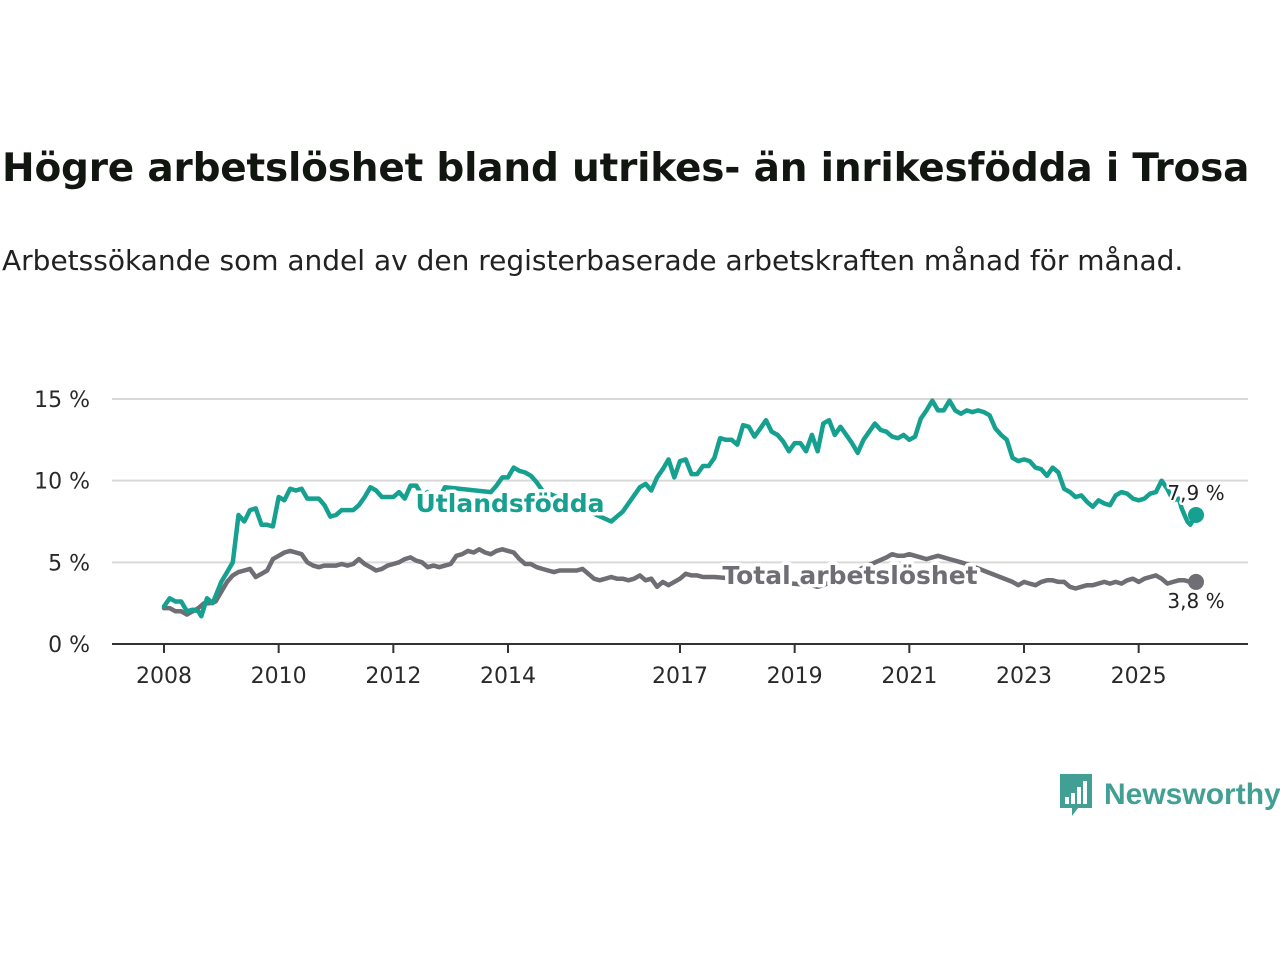 This screenshot has height=960, width=1280. What do you see at coordinates (795, 676) in the screenshot?
I see `x-tick-label: 2019` at bounding box center [795, 676].